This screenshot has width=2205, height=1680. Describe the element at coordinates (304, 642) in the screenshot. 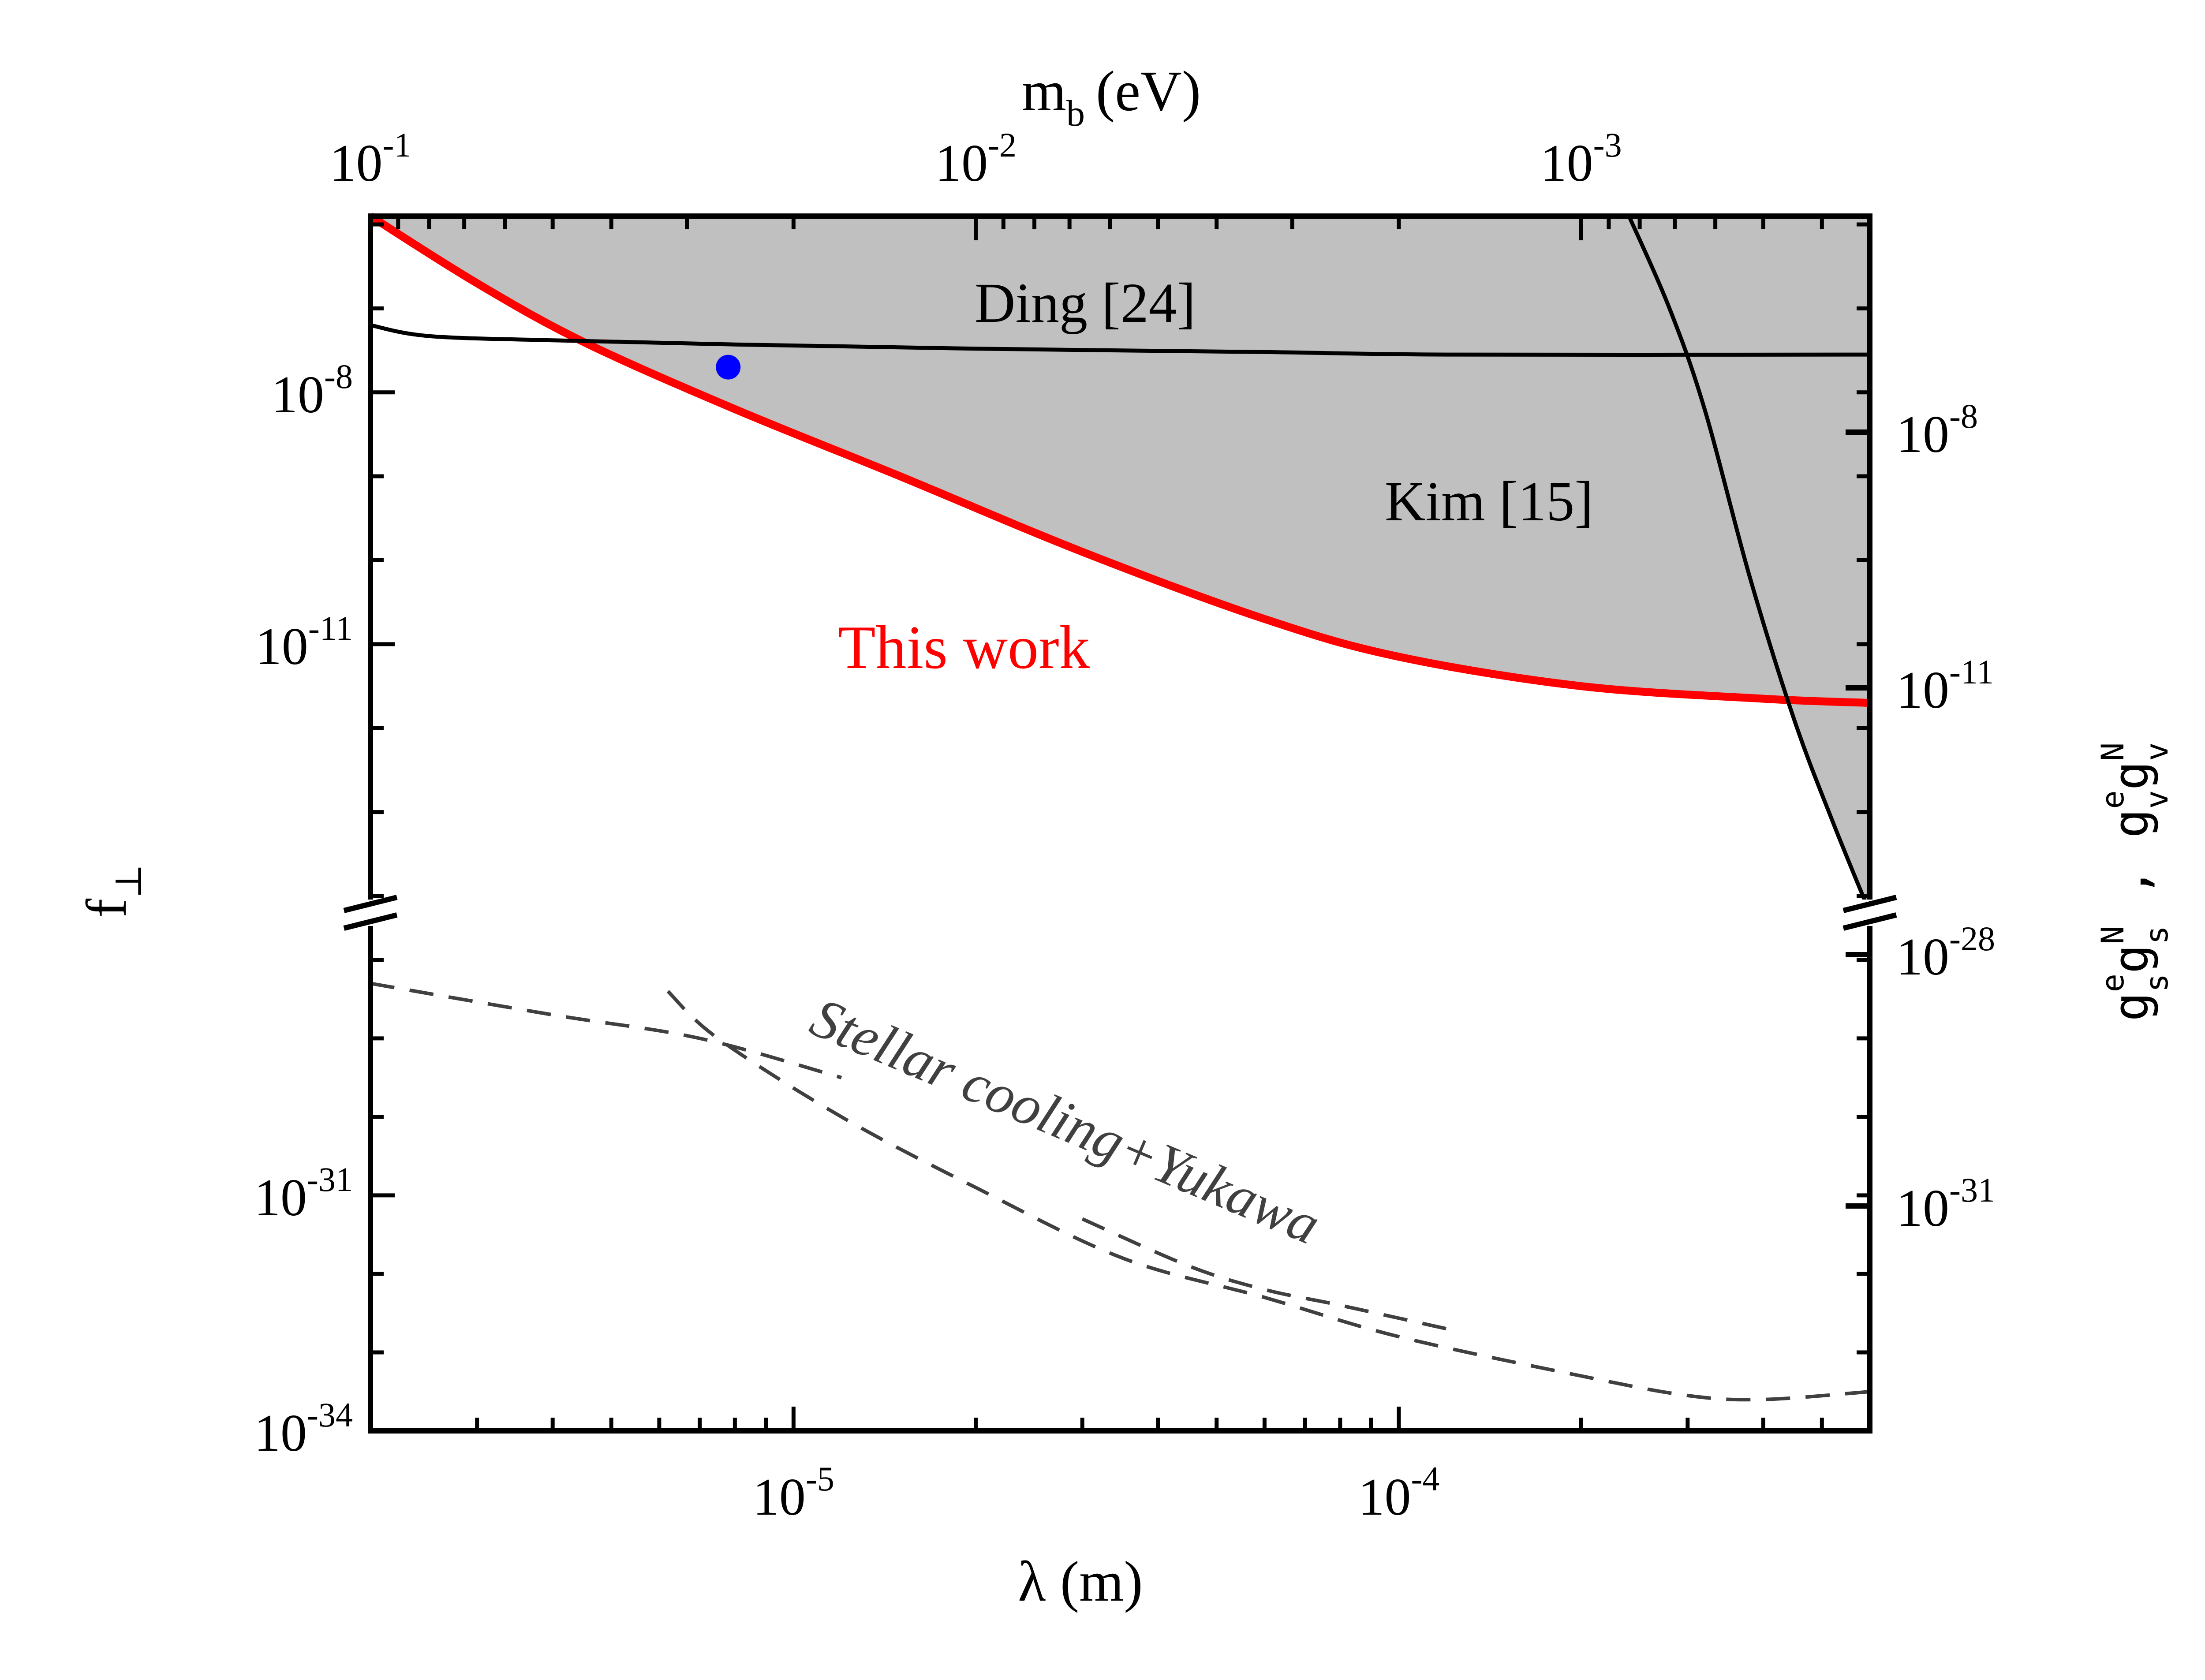

I see `left-tick-label: 10-11` at that location.